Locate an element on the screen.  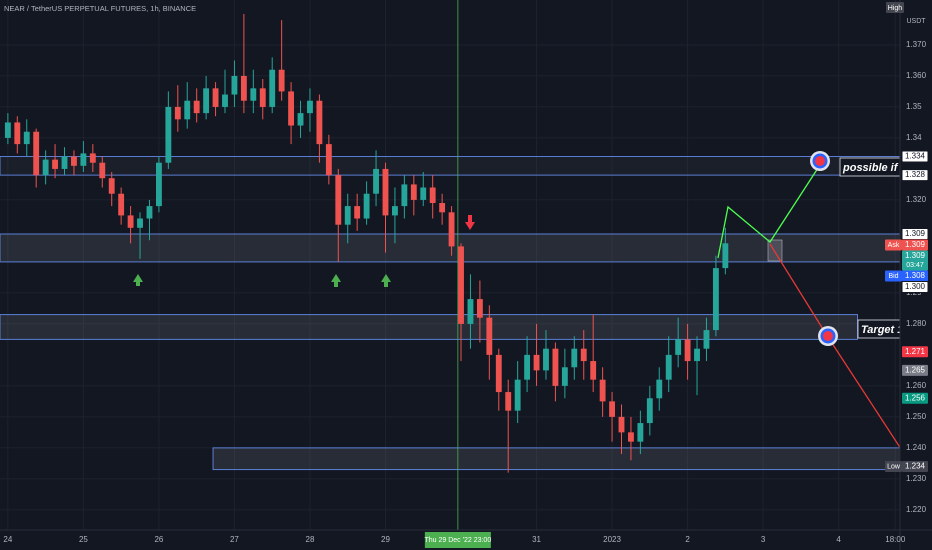
x-tick-label: 3 is located at coordinates (763, 539).